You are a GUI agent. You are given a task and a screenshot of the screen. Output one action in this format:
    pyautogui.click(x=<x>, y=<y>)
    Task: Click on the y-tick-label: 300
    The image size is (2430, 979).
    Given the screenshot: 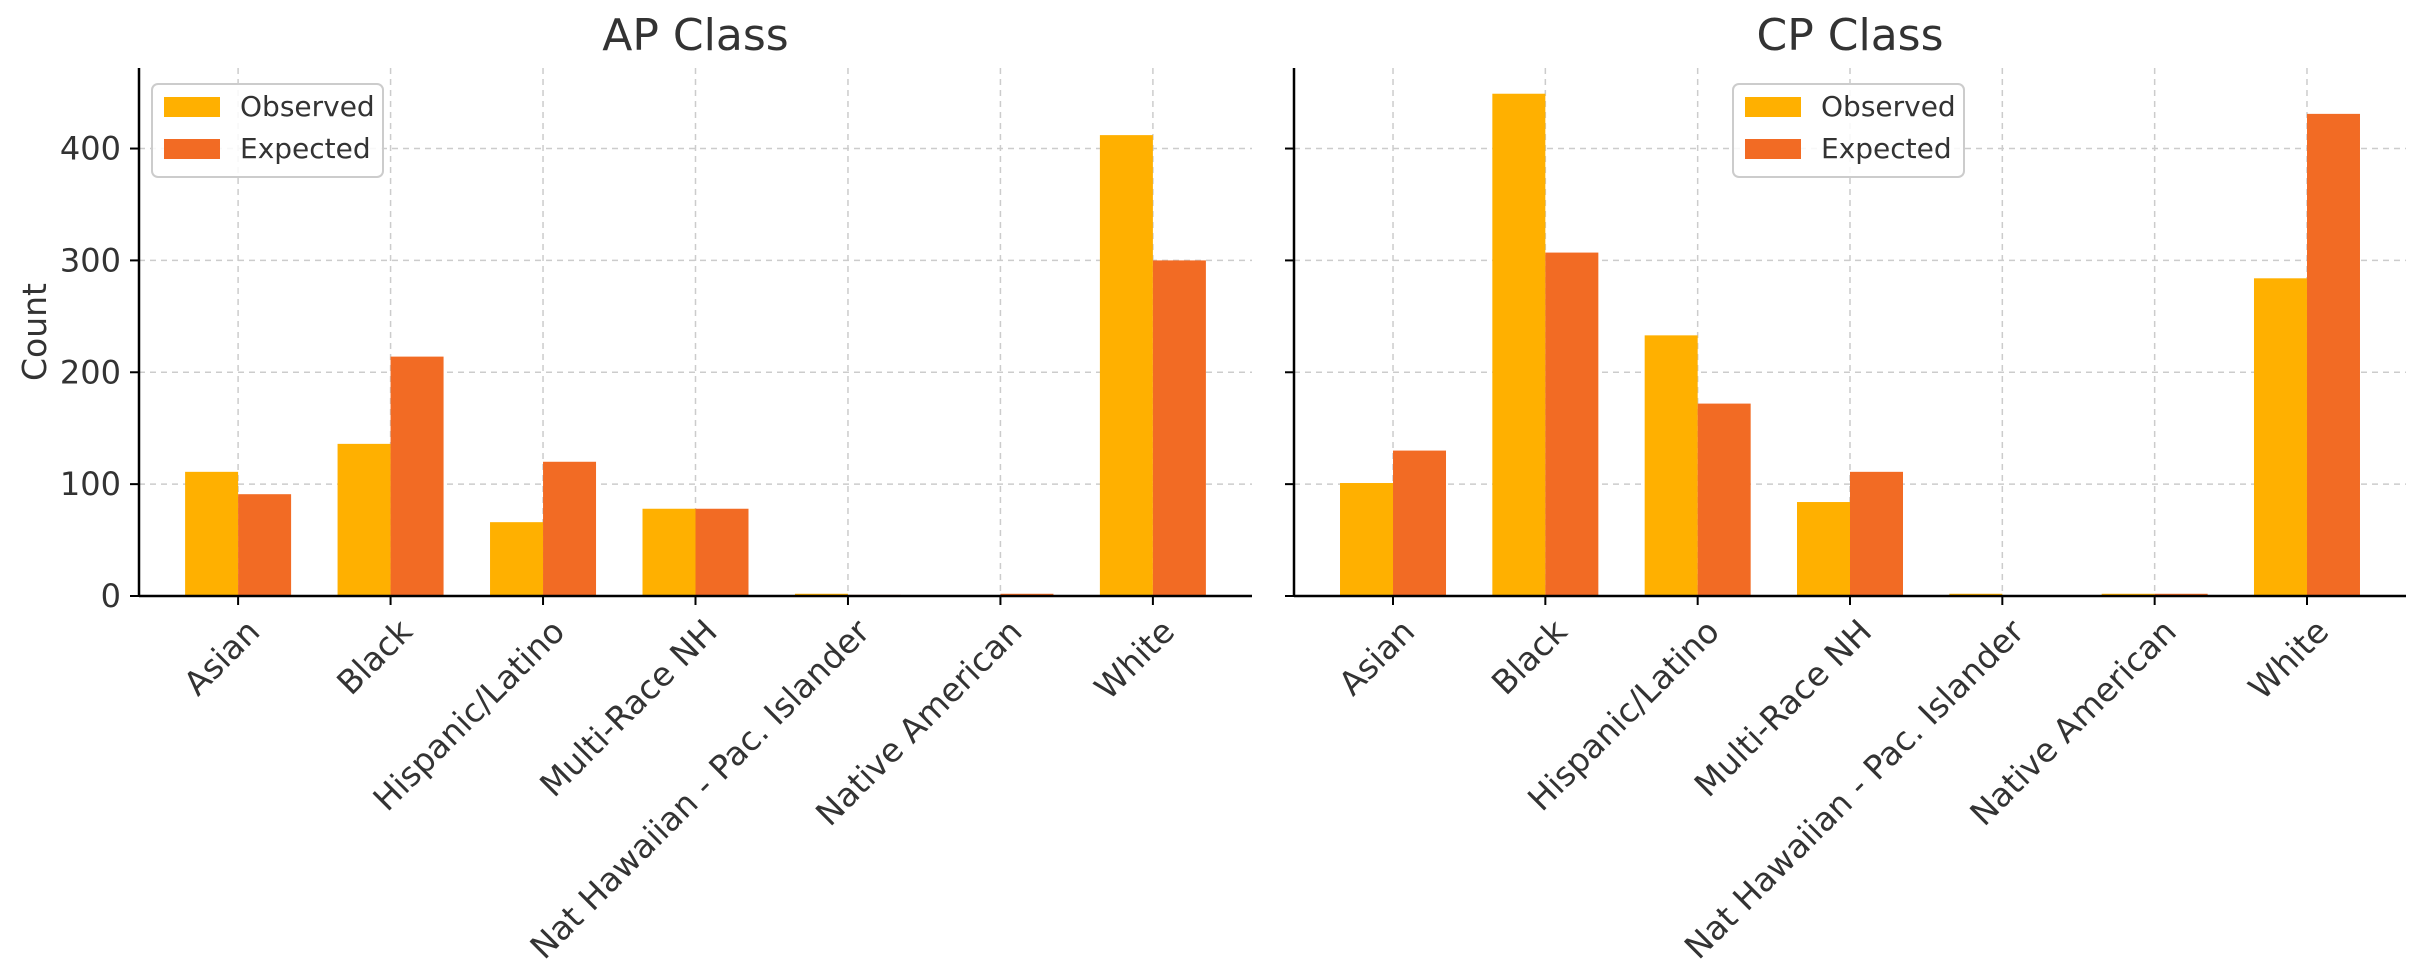 What is the action you would take?
    pyautogui.click(x=90, y=260)
    